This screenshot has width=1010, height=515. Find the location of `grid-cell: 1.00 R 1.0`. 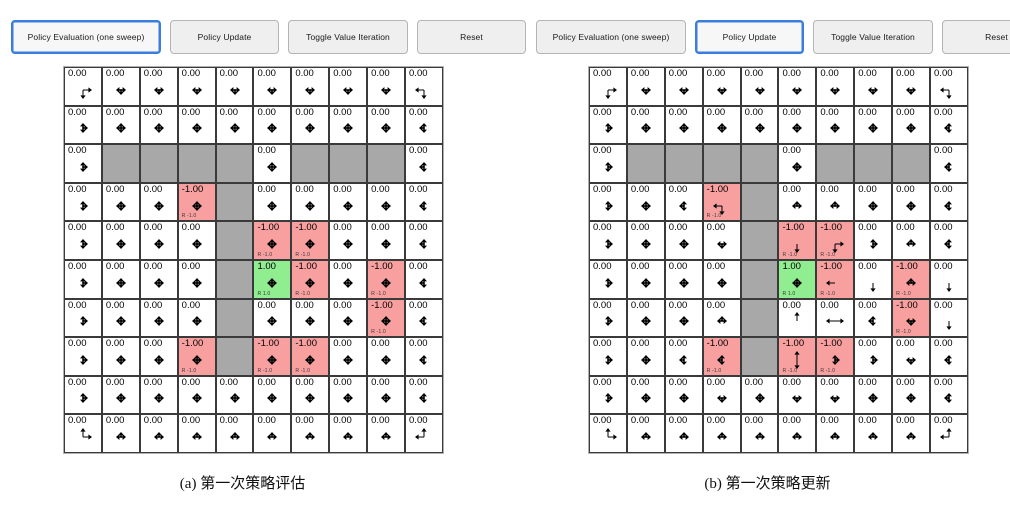

grid-cell: 1.00 R 1.0 is located at coordinates (272, 279).